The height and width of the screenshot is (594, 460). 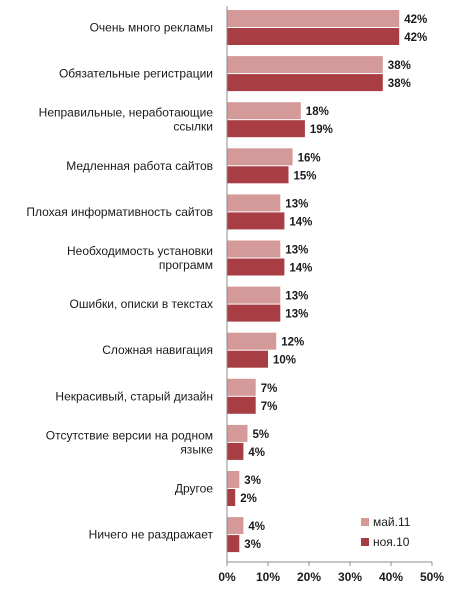 What do you see at coordinates (157, 350) in the screenshot?
I see `category-label: Сложная навигация` at bounding box center [157, 350].